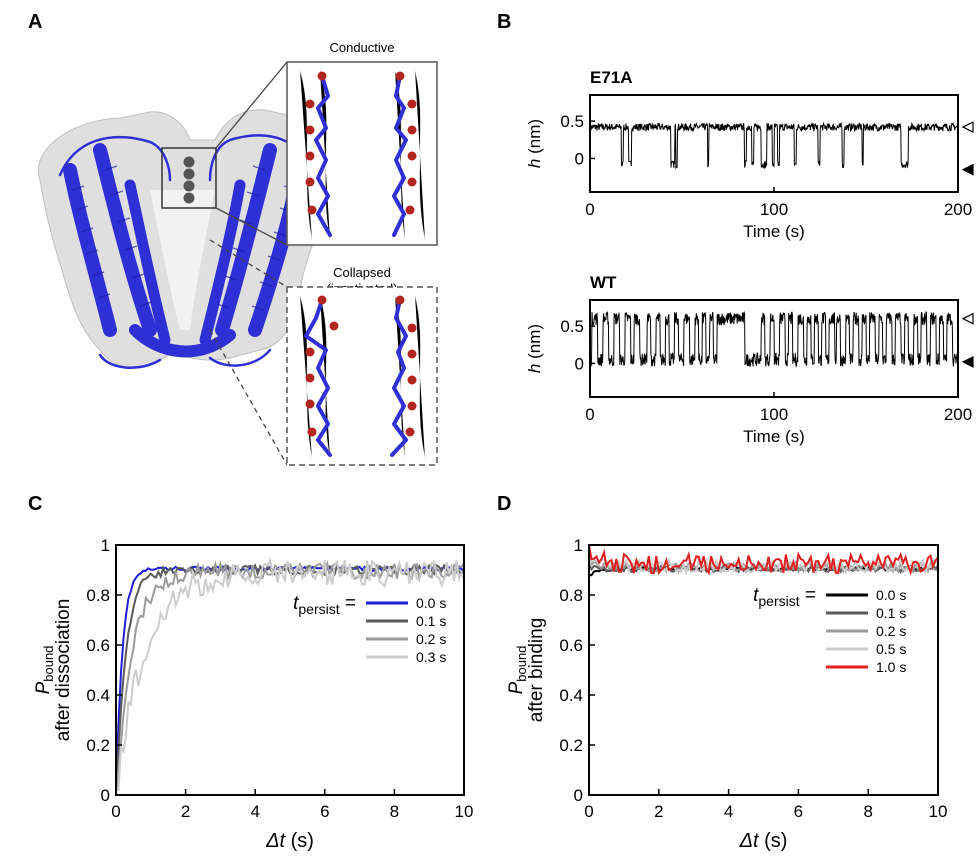  What do you see at coordinates (248, 397) in the screenshot?
I see `connector-dashed-bottom` at bounding box center [248, 397].